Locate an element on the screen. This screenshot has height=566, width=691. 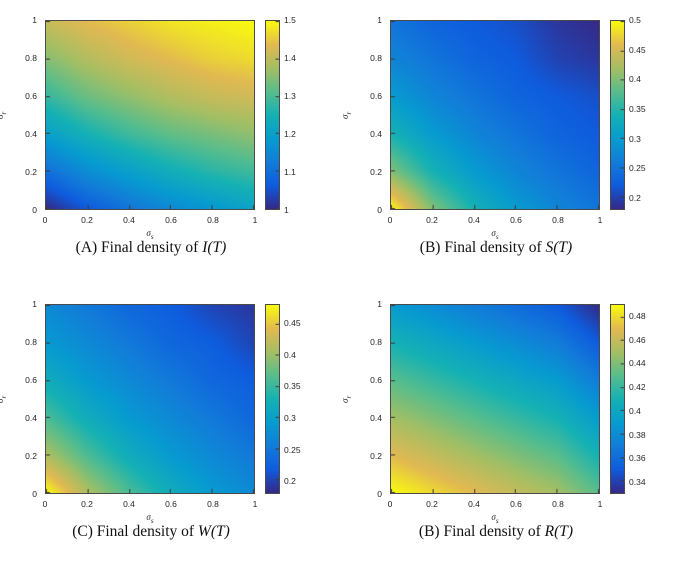
caption-math: R(T) is located at coordinates (559, 531).